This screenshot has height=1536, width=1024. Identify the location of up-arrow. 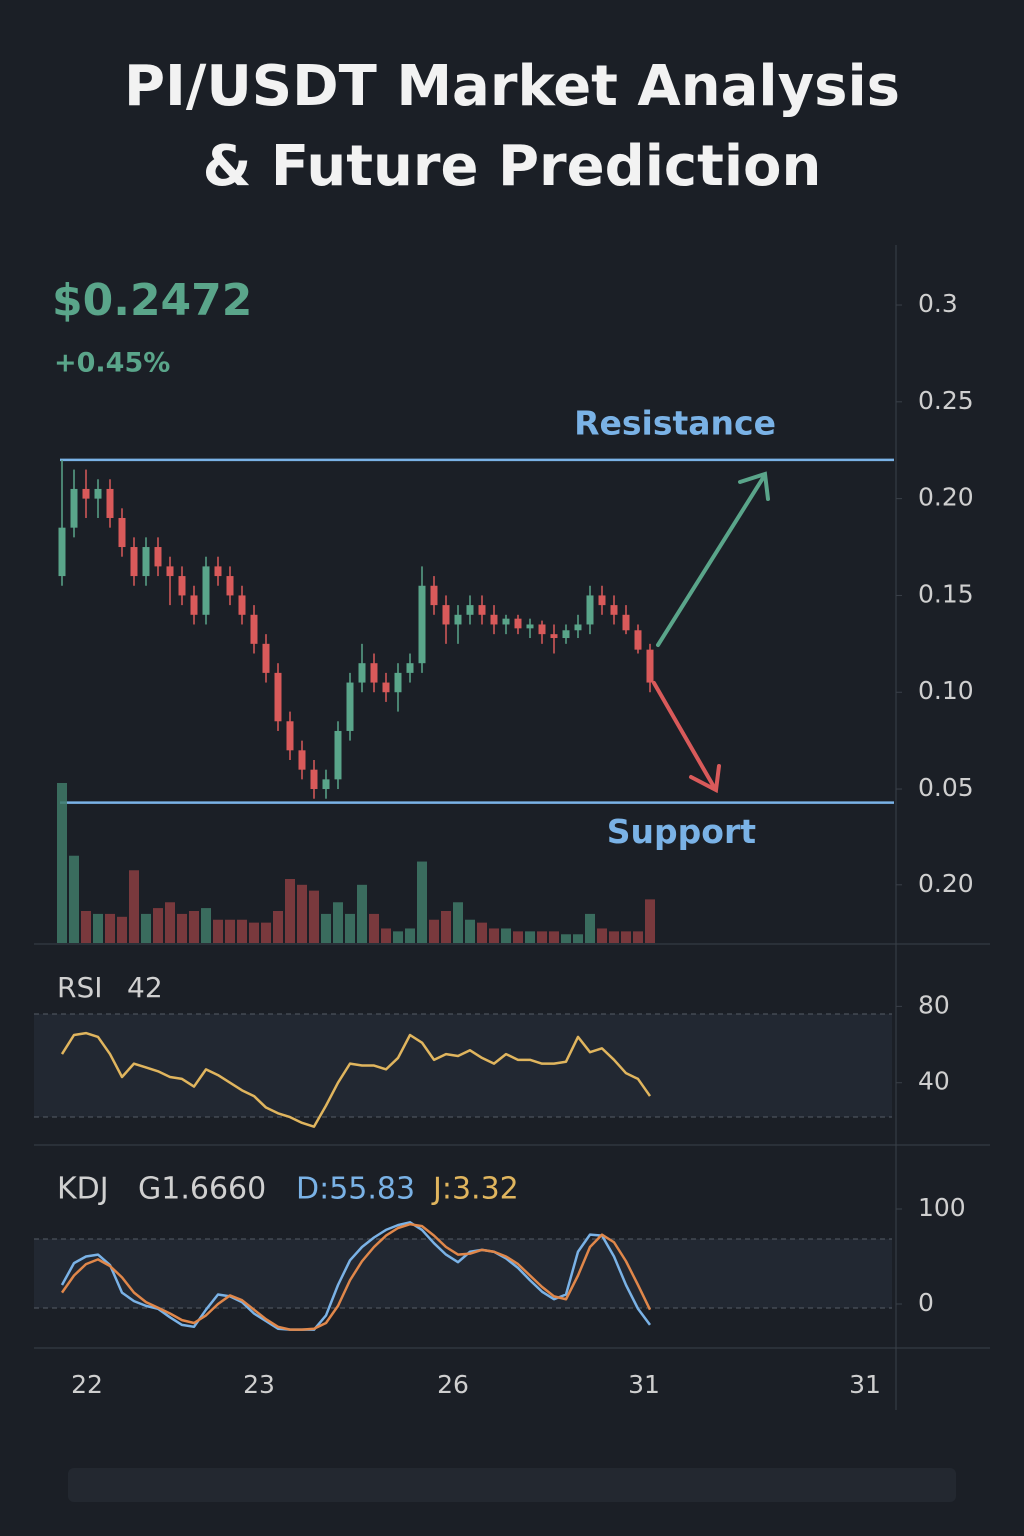
(710, 561).